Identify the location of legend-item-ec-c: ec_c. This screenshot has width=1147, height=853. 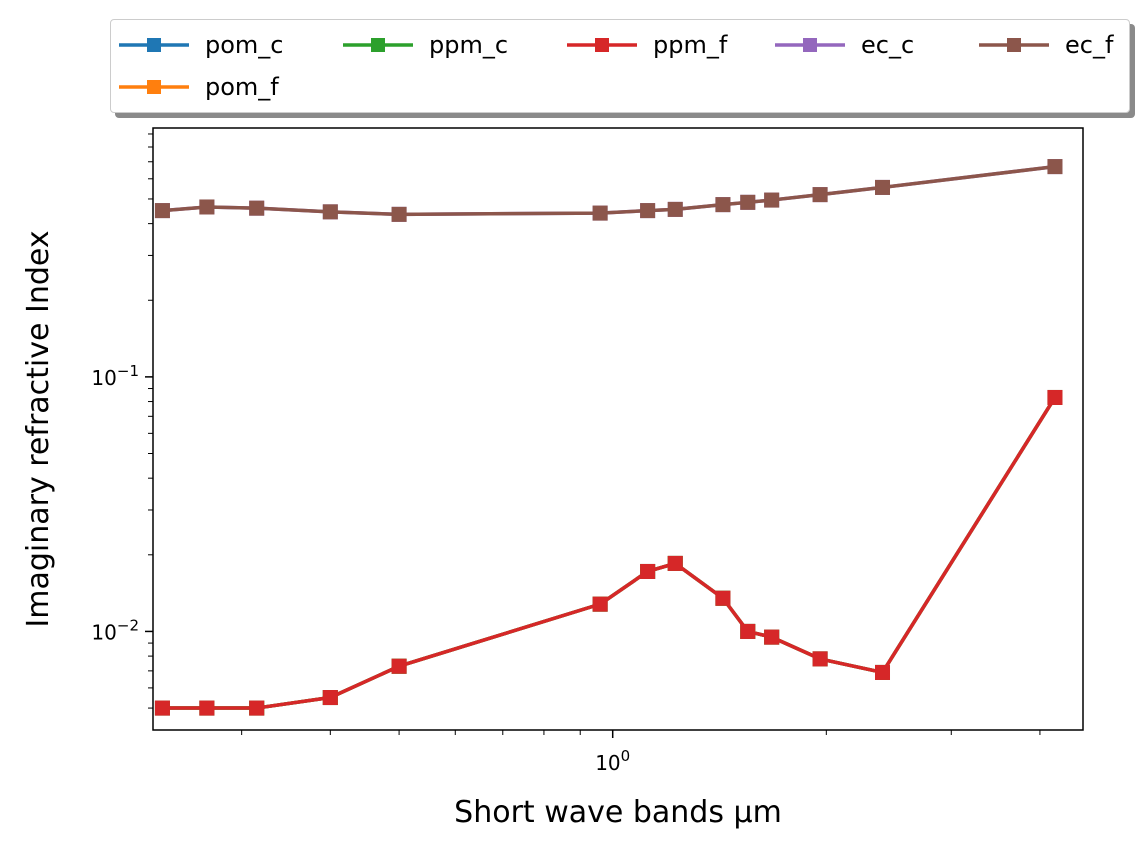
(844, 45).